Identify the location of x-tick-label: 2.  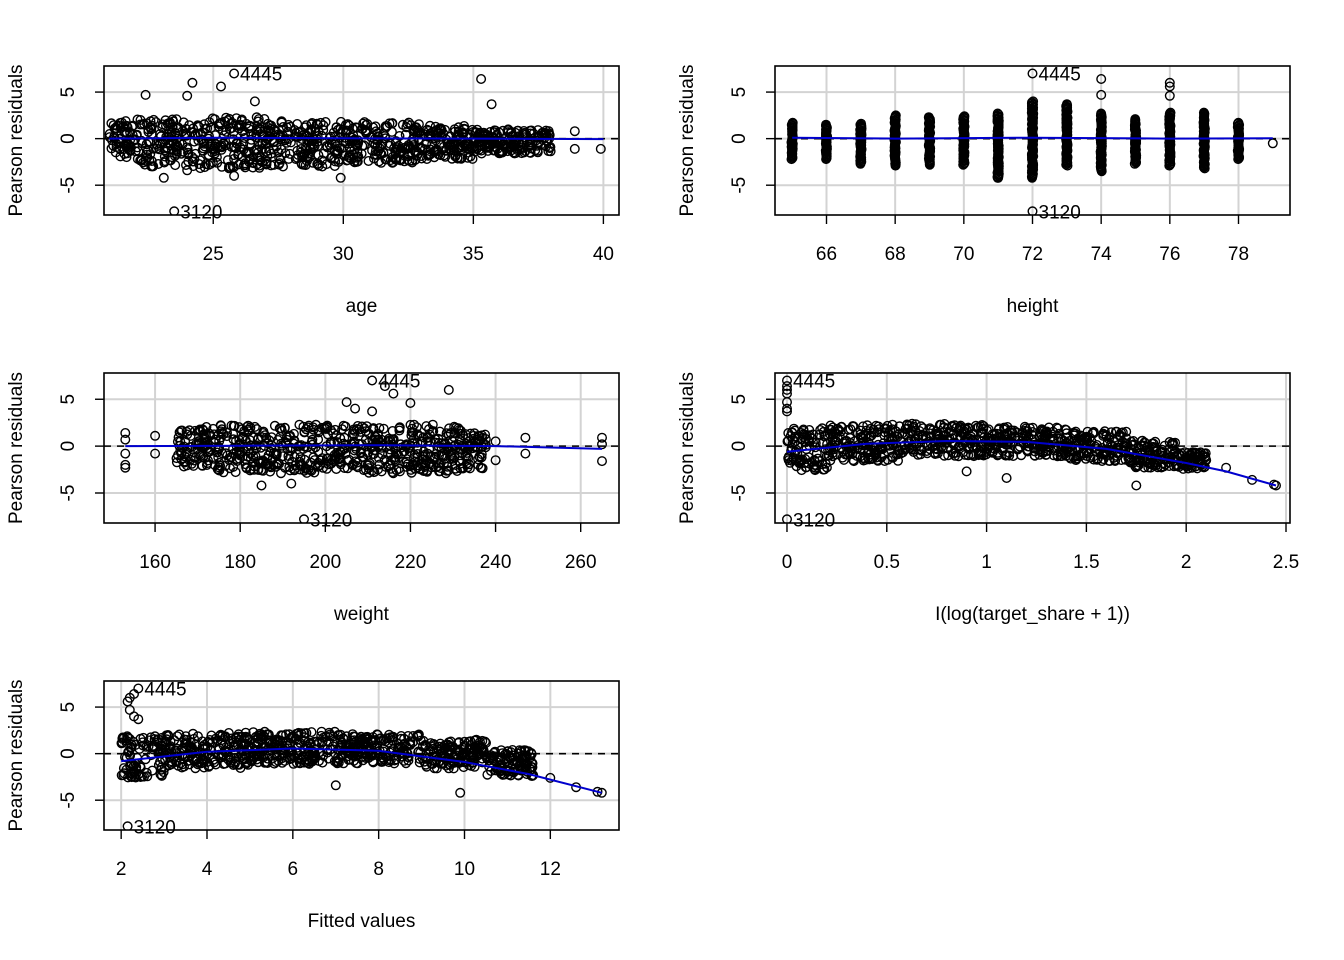
(121, 869).